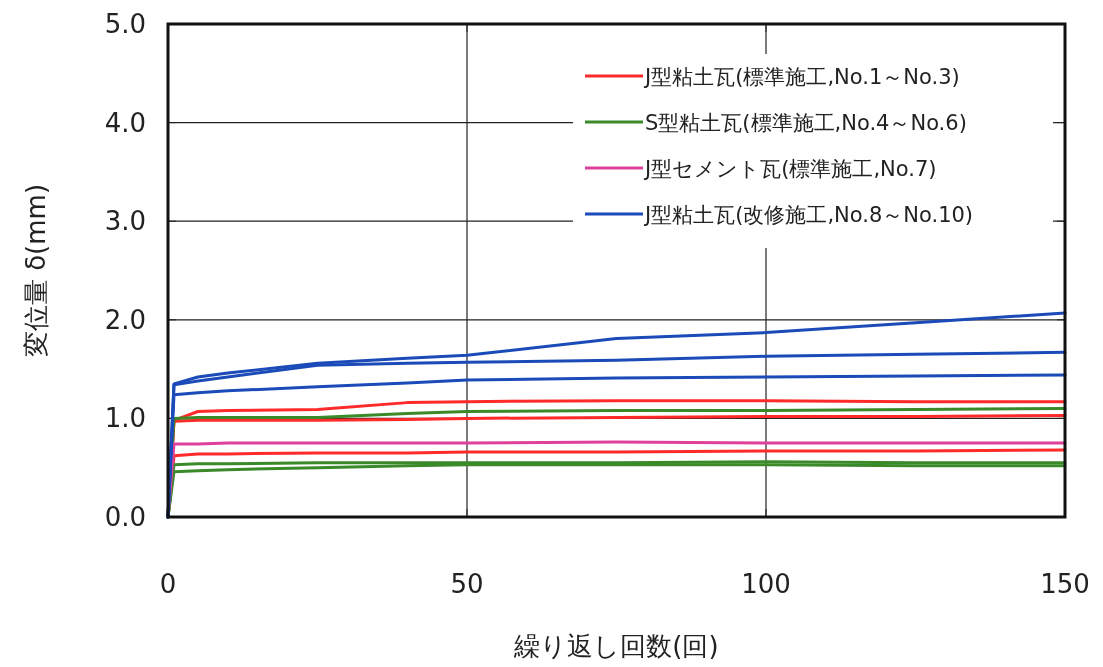 The image size is (1103, 667). Describe the element at coordinates (125, 24) in the screenshot. I see `y-tick-label: 5.0` at that location.